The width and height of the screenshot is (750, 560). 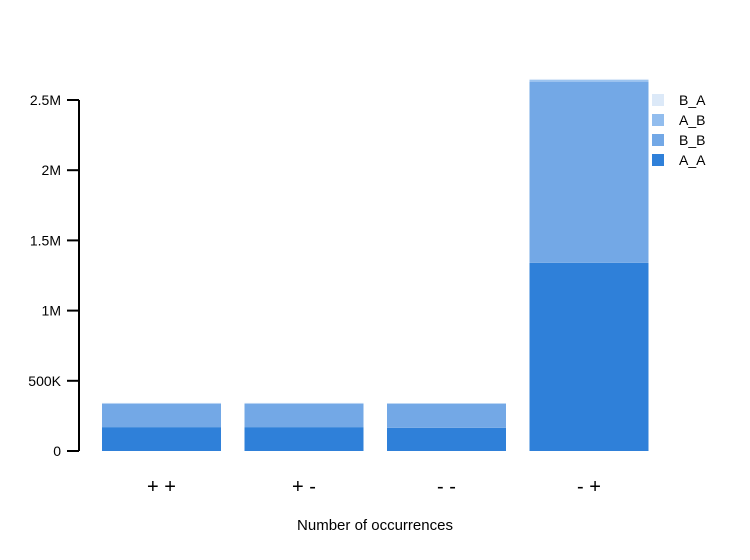 What do you see at coordinates (692, 100) in the screenshot?
I see `legend-label: B_A` at bounding box center [692, 100].